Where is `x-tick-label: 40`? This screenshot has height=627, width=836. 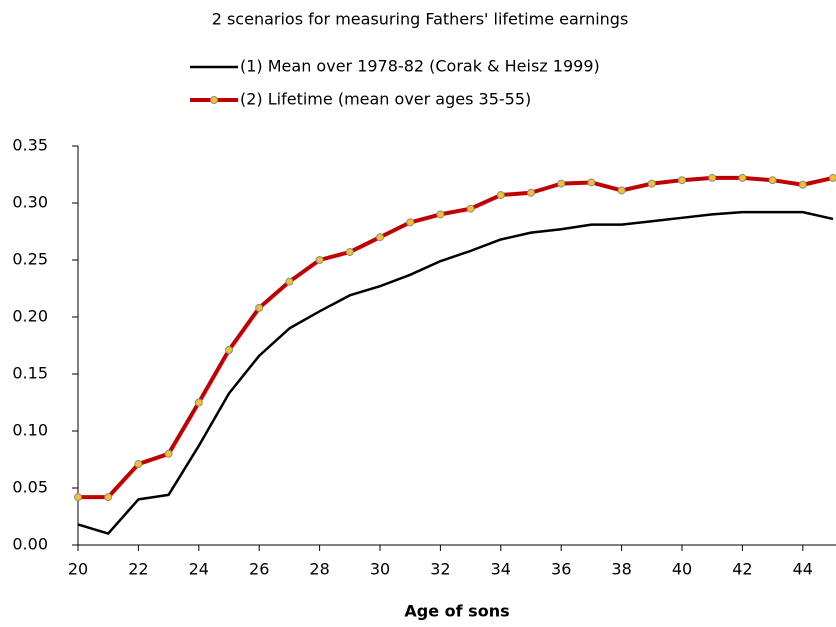 x-tick-label: 40 is located at coordinates (682, 569).